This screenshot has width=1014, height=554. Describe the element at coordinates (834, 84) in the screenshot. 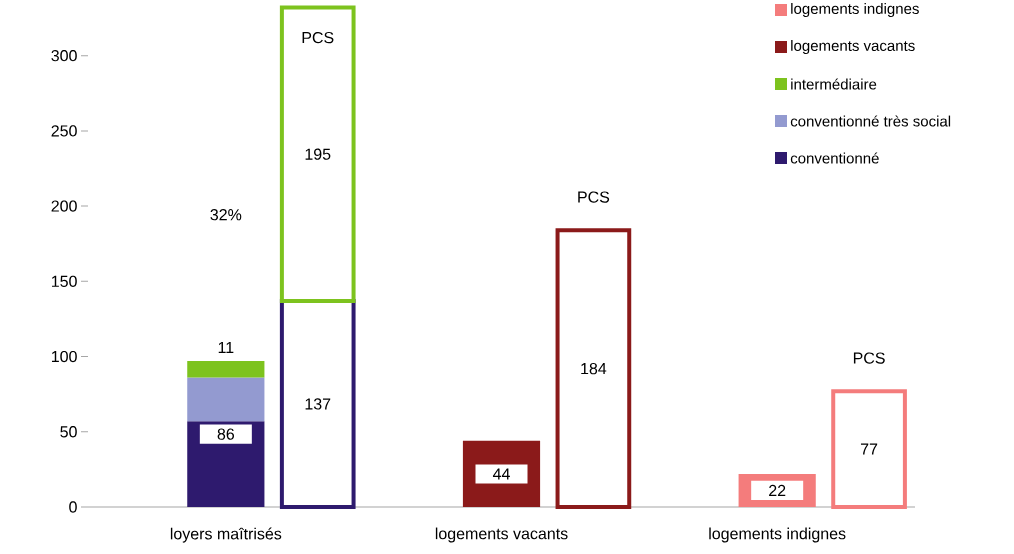

I see `legend-label: intermédiaire` at that location.